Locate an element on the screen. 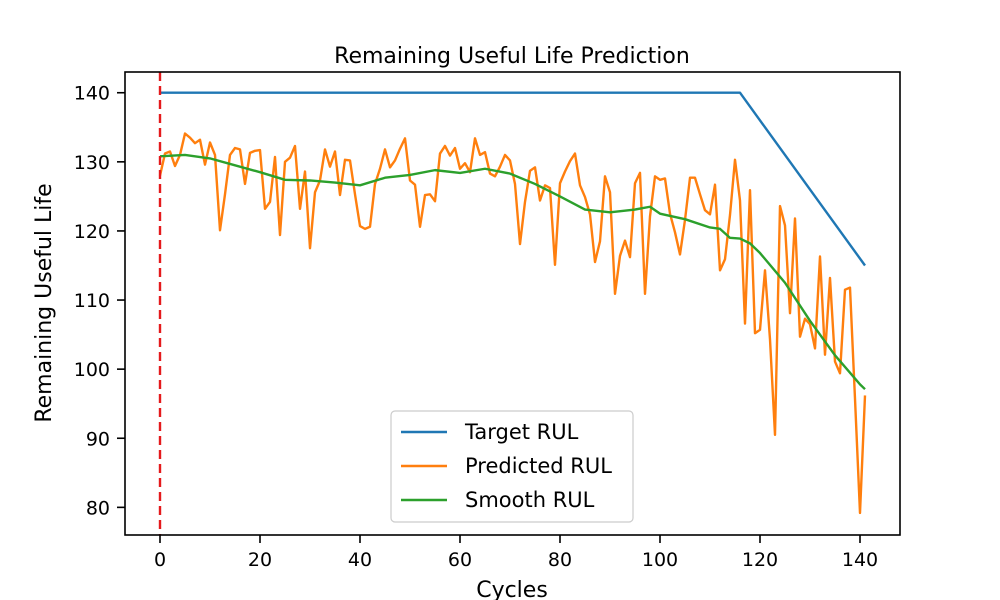 The image size is (1000, 600). legend-label-predicted-rul: Predicted RUL is located at coordinates (538, 466).